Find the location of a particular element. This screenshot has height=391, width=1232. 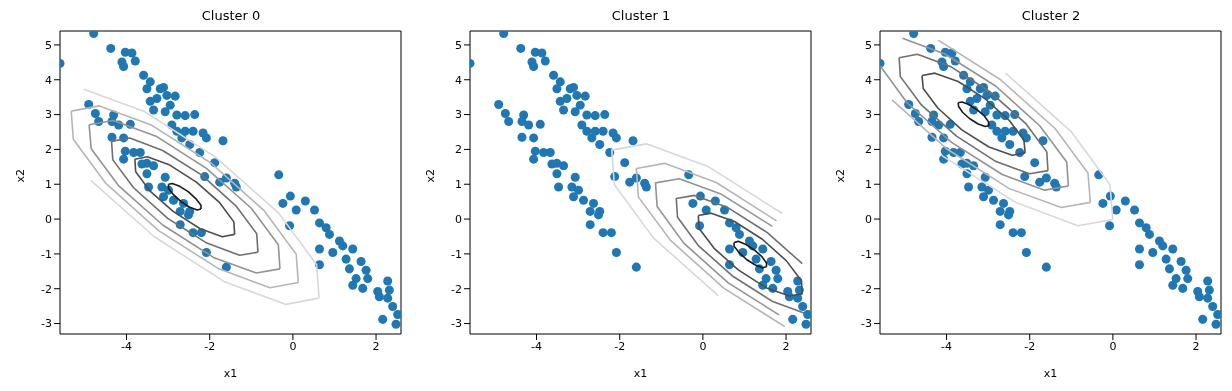

chart-title: Cluster 2 is located at coordinates (1051, 16).